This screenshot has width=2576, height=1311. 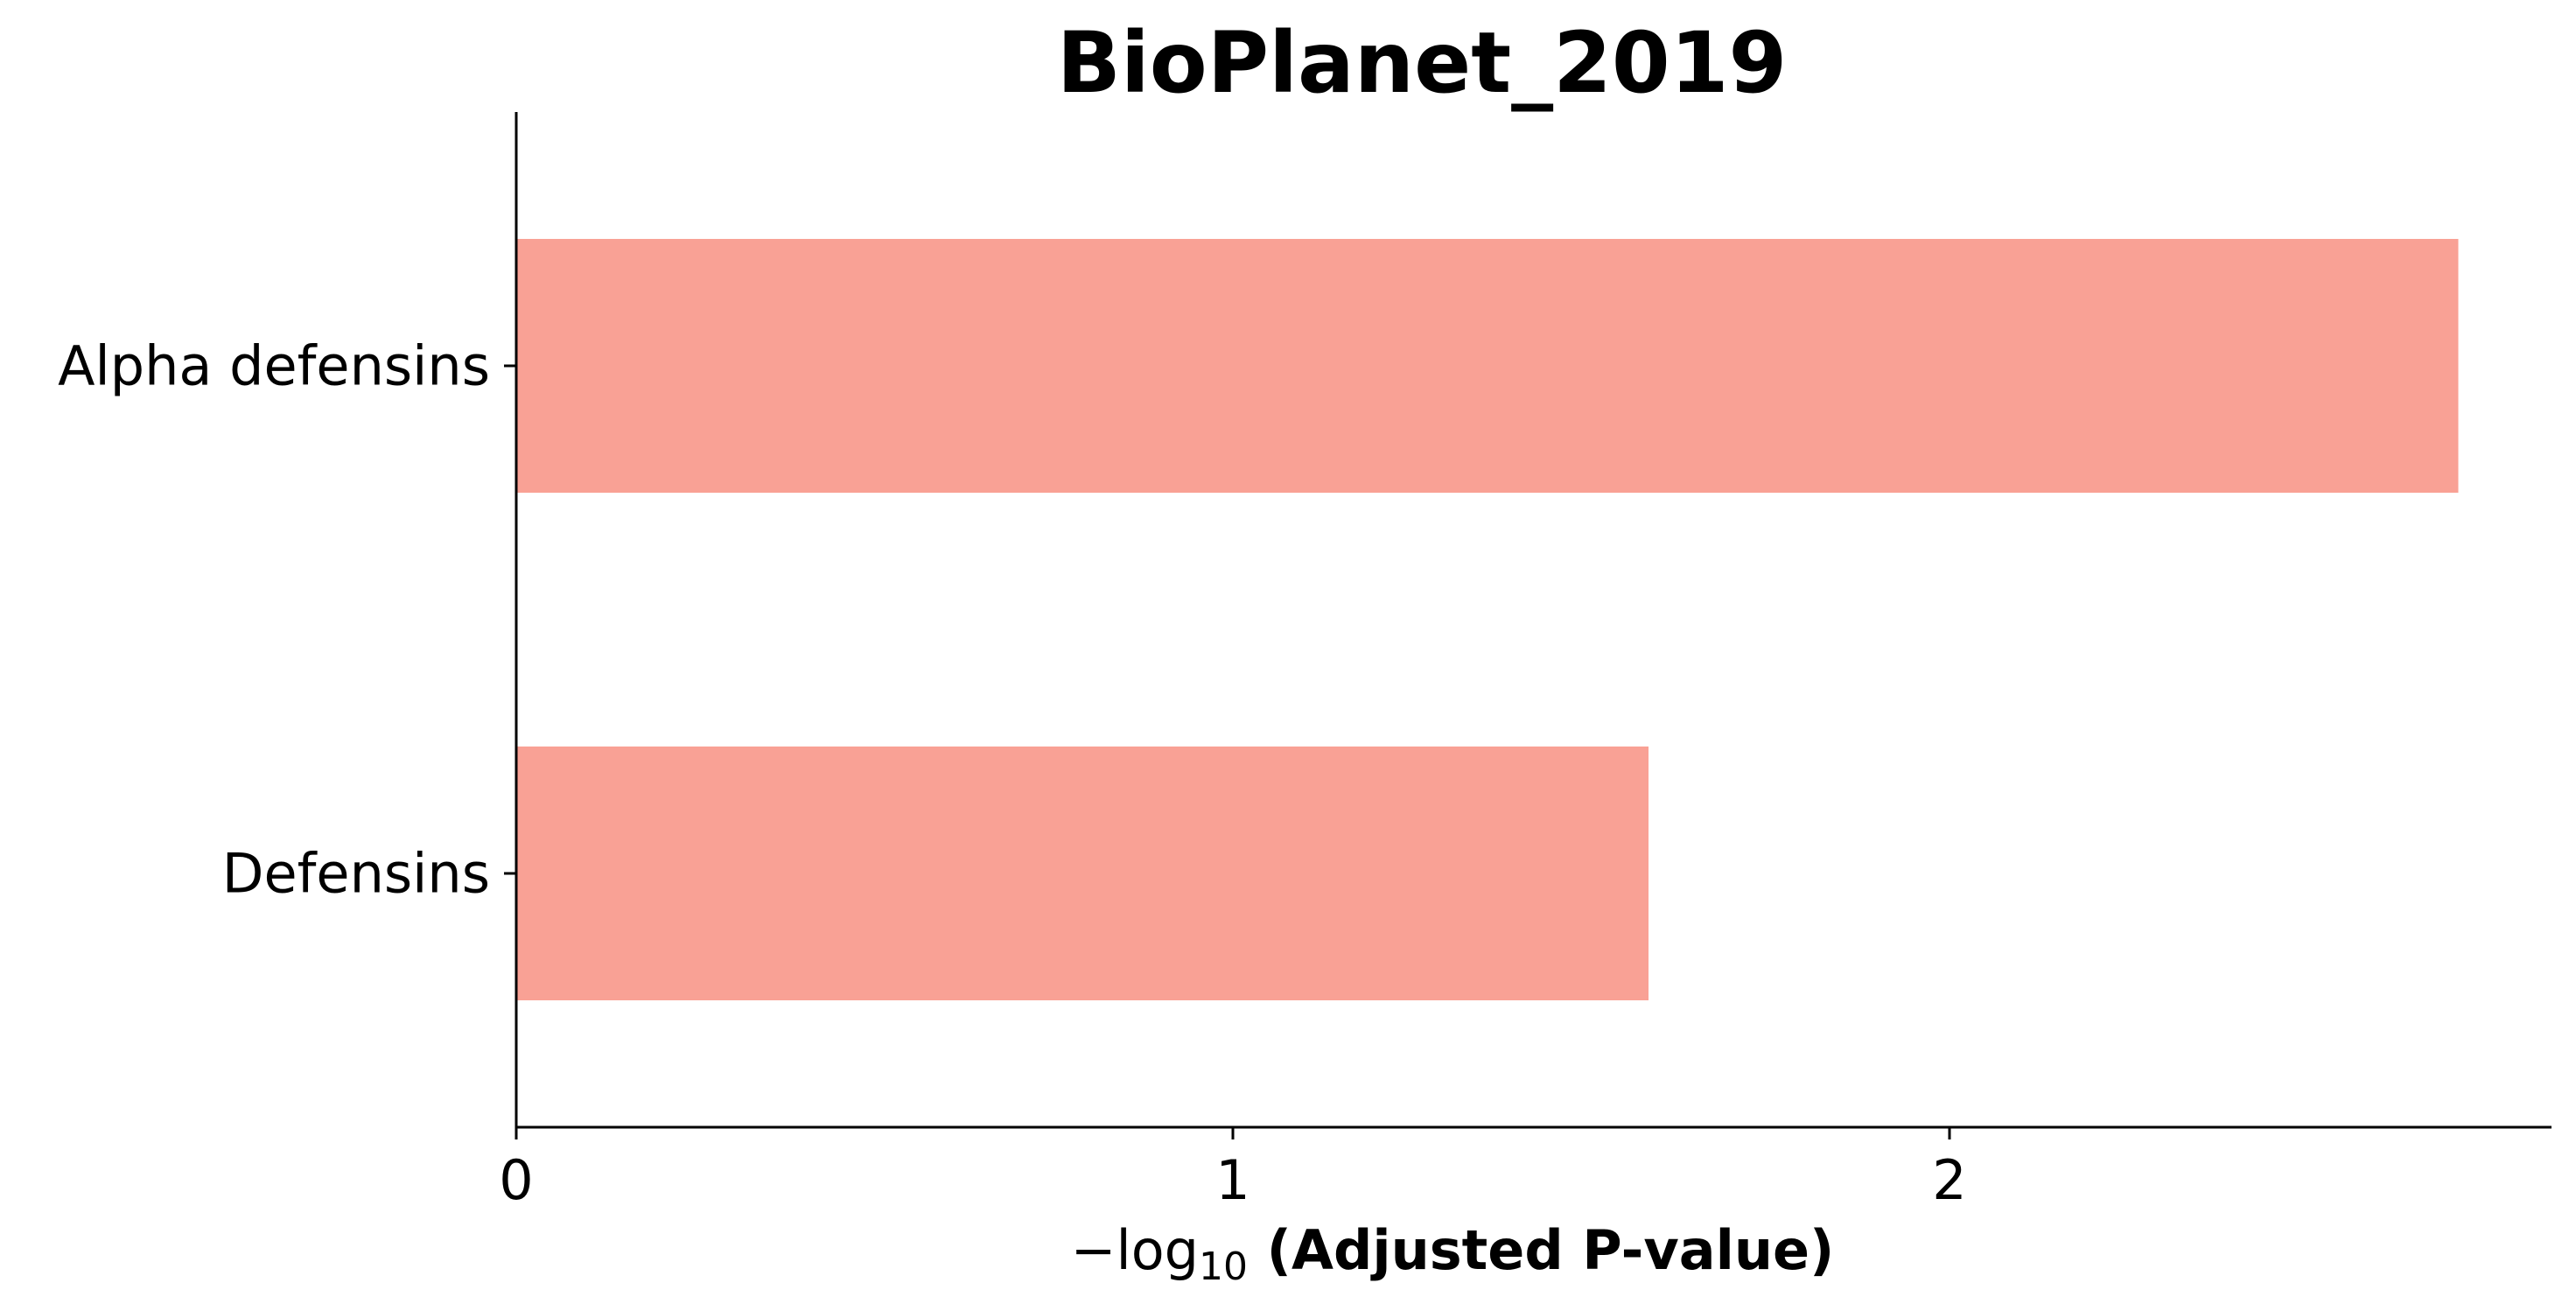 I want to click on x-axis-ticks: 0 1 2, so click(x=1233, y=1169).